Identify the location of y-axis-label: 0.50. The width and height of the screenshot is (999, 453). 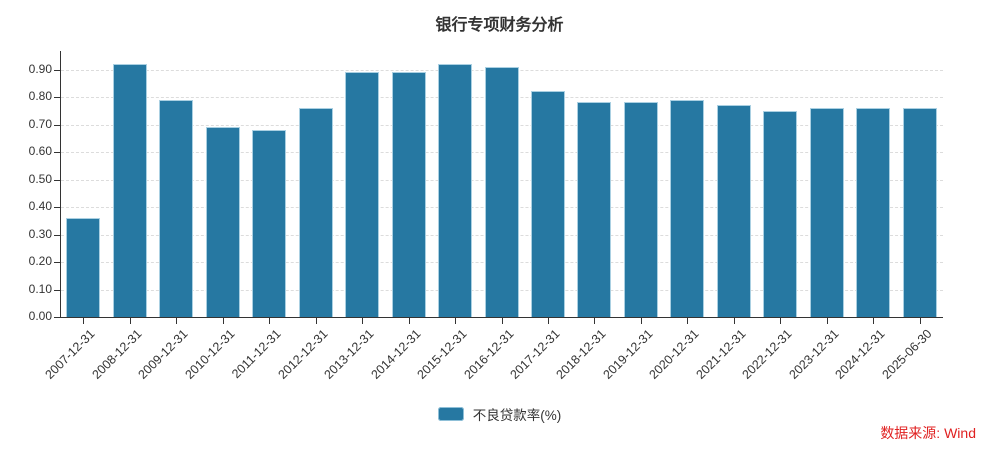
(40, 178).